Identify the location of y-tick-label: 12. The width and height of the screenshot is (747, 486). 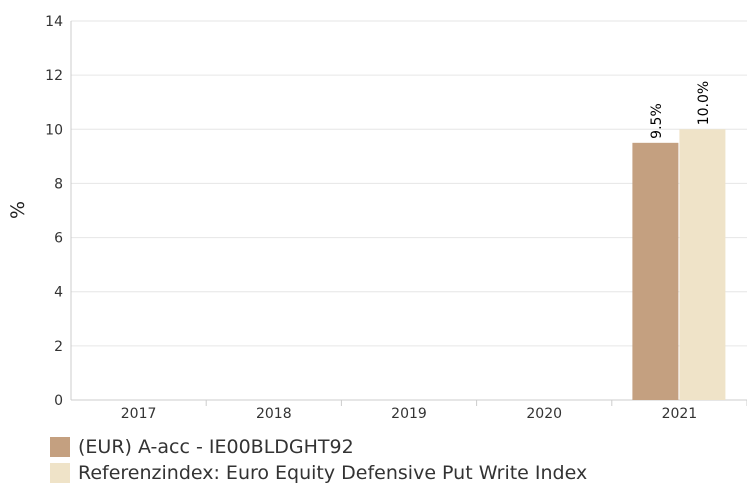
(54, 76).